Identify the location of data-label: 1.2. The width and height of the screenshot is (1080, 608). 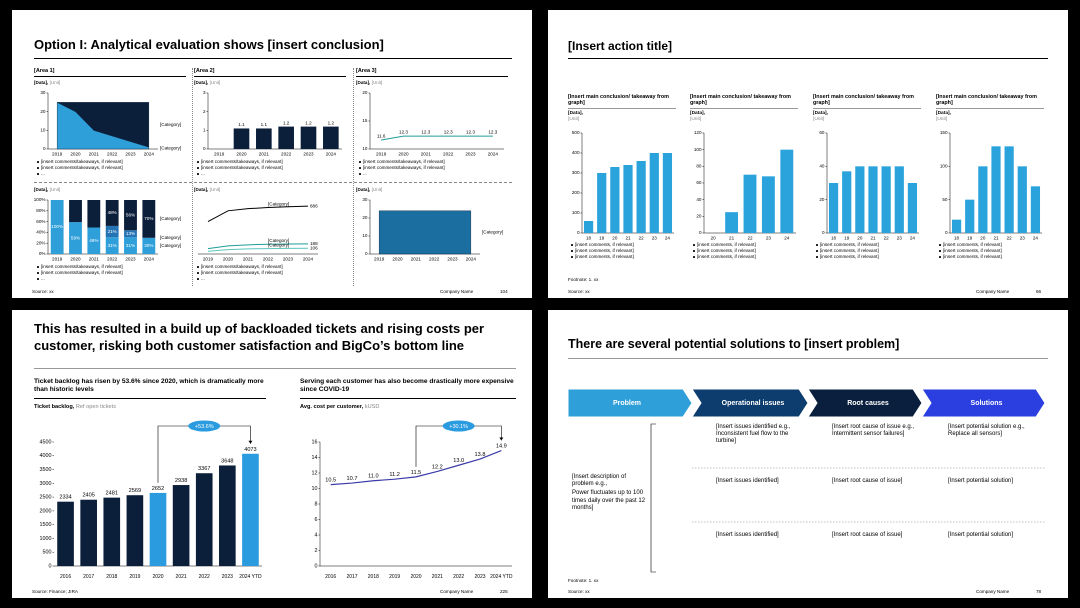
(331, 122).